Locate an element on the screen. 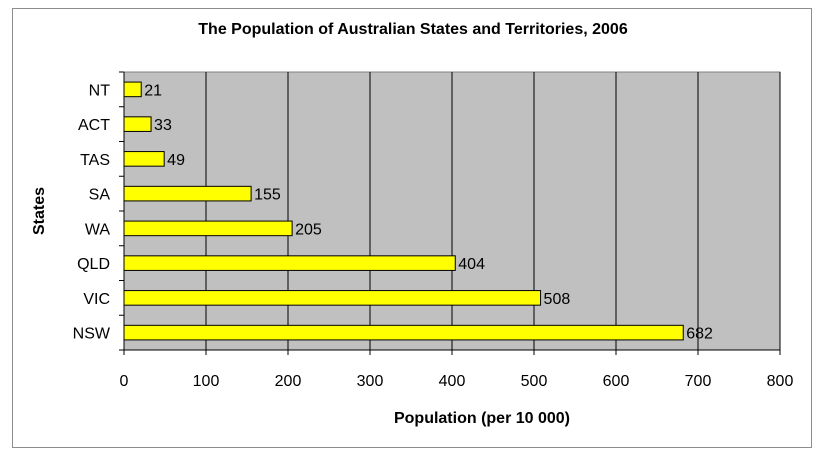  y-tick-label: NT is located at coordinates (100, 90).